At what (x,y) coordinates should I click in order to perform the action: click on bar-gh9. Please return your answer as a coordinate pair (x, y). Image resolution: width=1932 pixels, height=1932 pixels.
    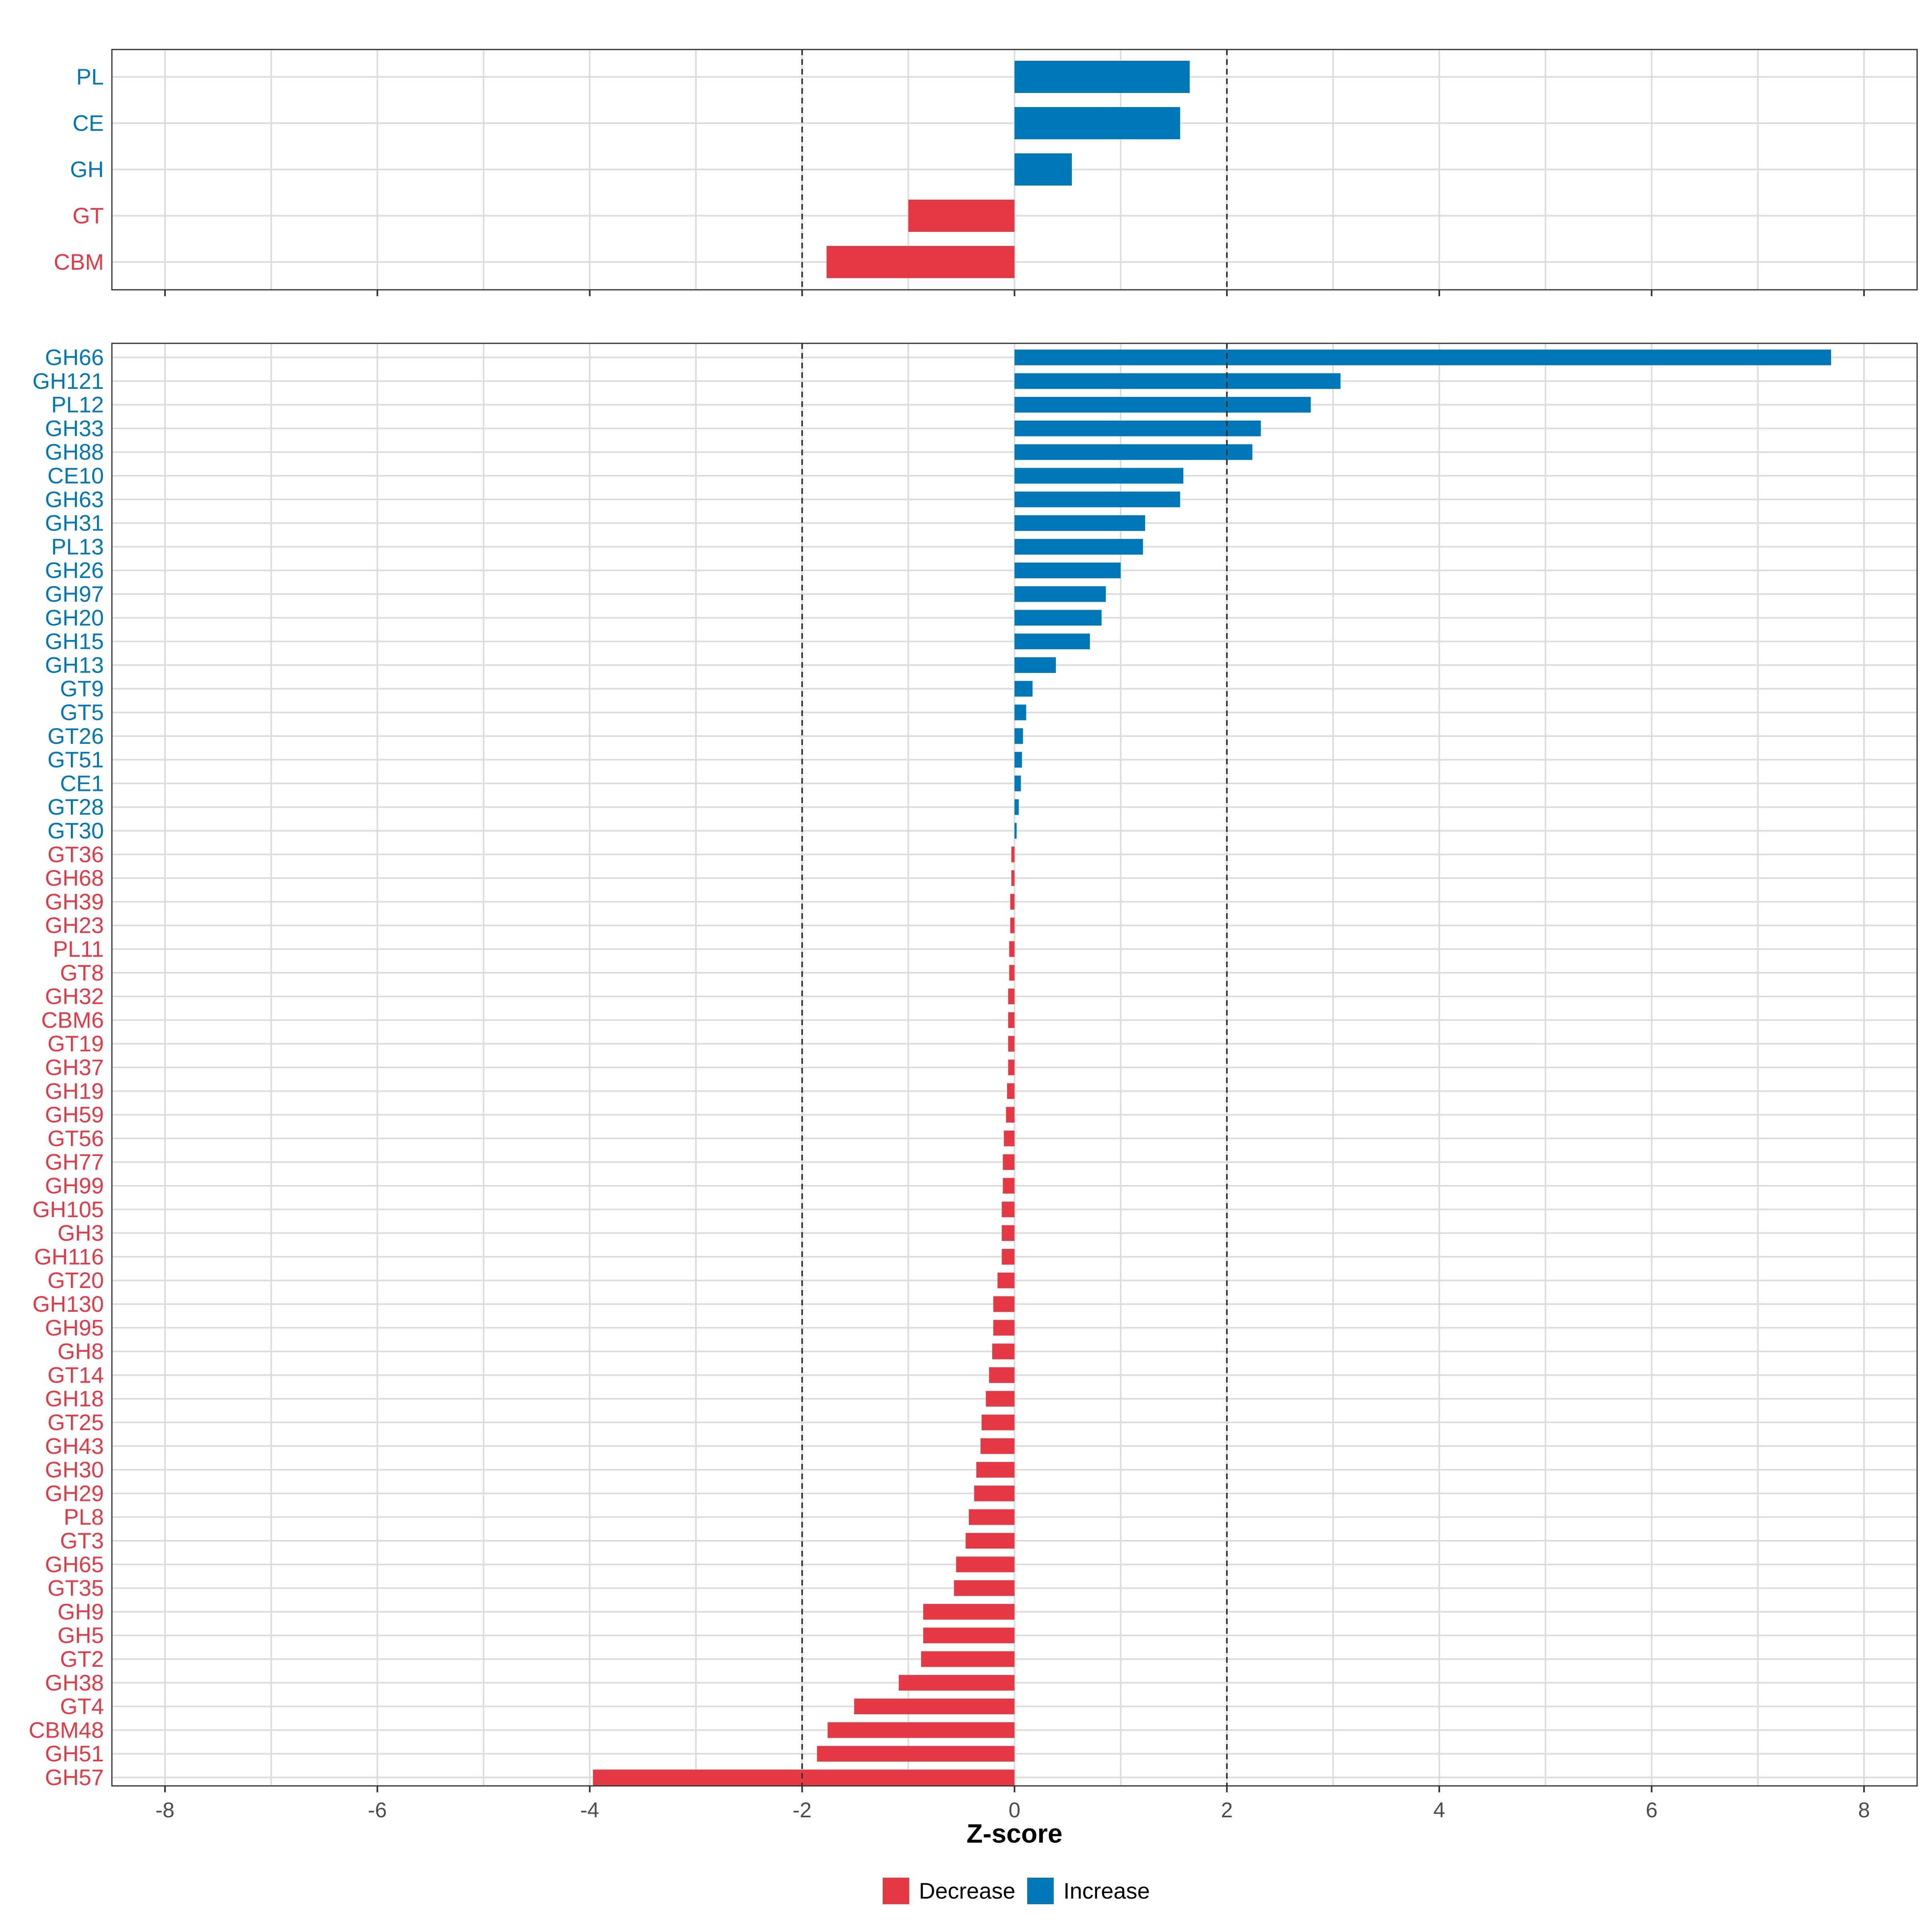
    Looking at the image, I should click on (969, 1612).